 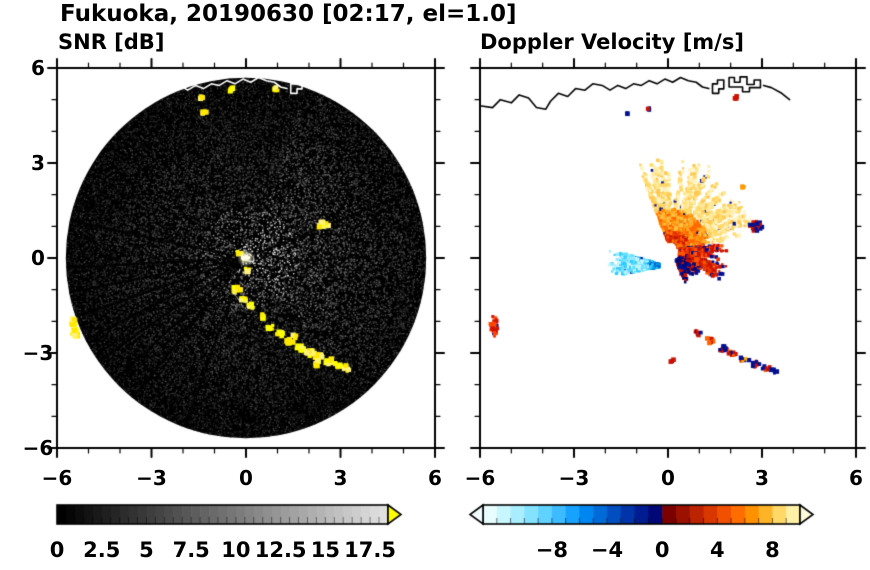 I want to click on doppler-colorbar-label: 8, so click(x=772, y=550).